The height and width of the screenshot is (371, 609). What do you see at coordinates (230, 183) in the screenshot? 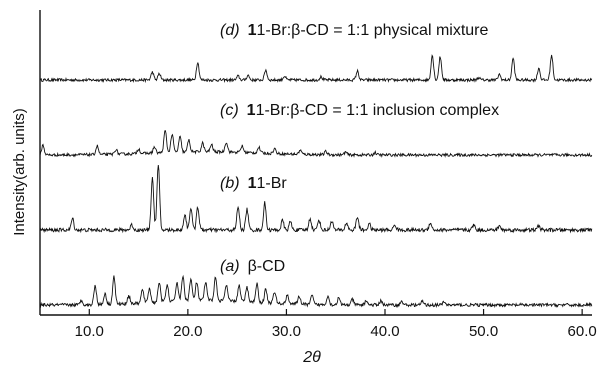
I see `series-label-b-prefix: (b)` at bounding box center [230, 183].